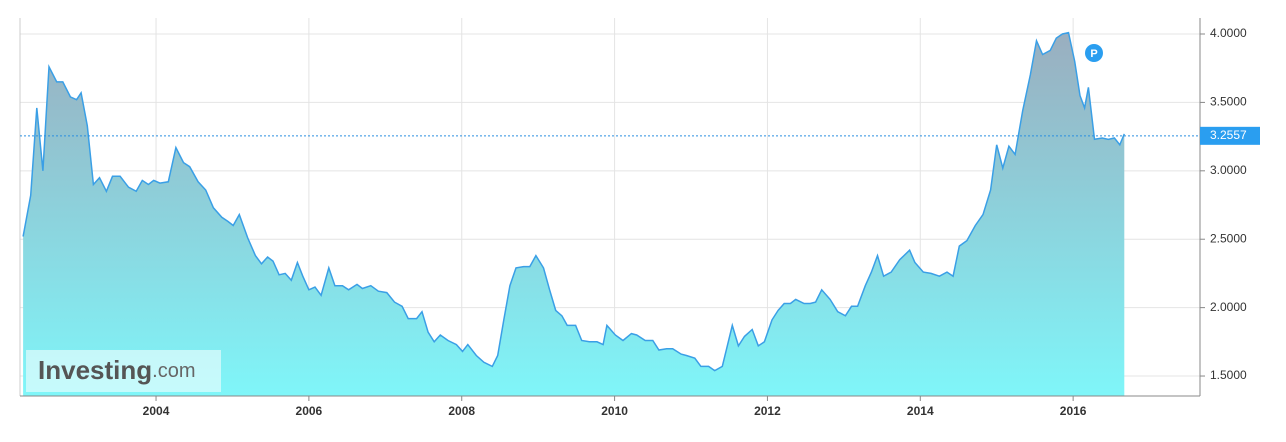  What do you see at coordinates (920, 411) in the screenshot?
I see `x-tick-label: 2014` at bounding box center [920, 411].